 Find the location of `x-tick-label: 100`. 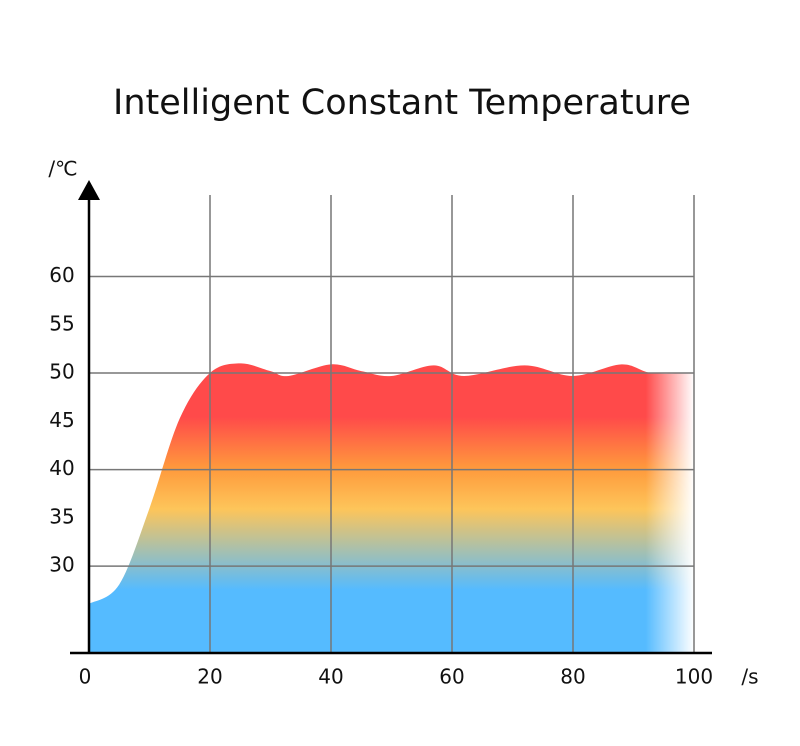

x-tick-label: 100 is located at coordinates (694, 677).